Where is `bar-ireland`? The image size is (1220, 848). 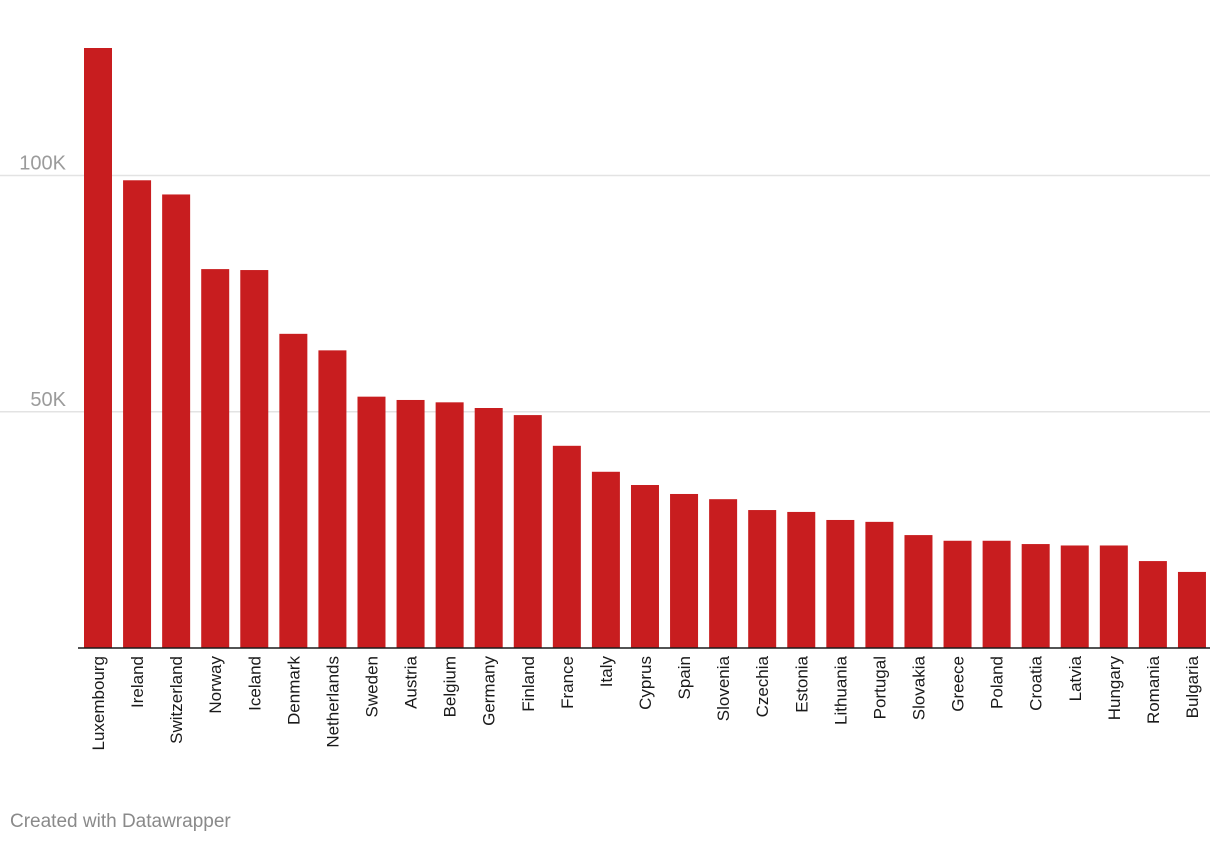 bar-ireland is located at coordinates (137, 414).